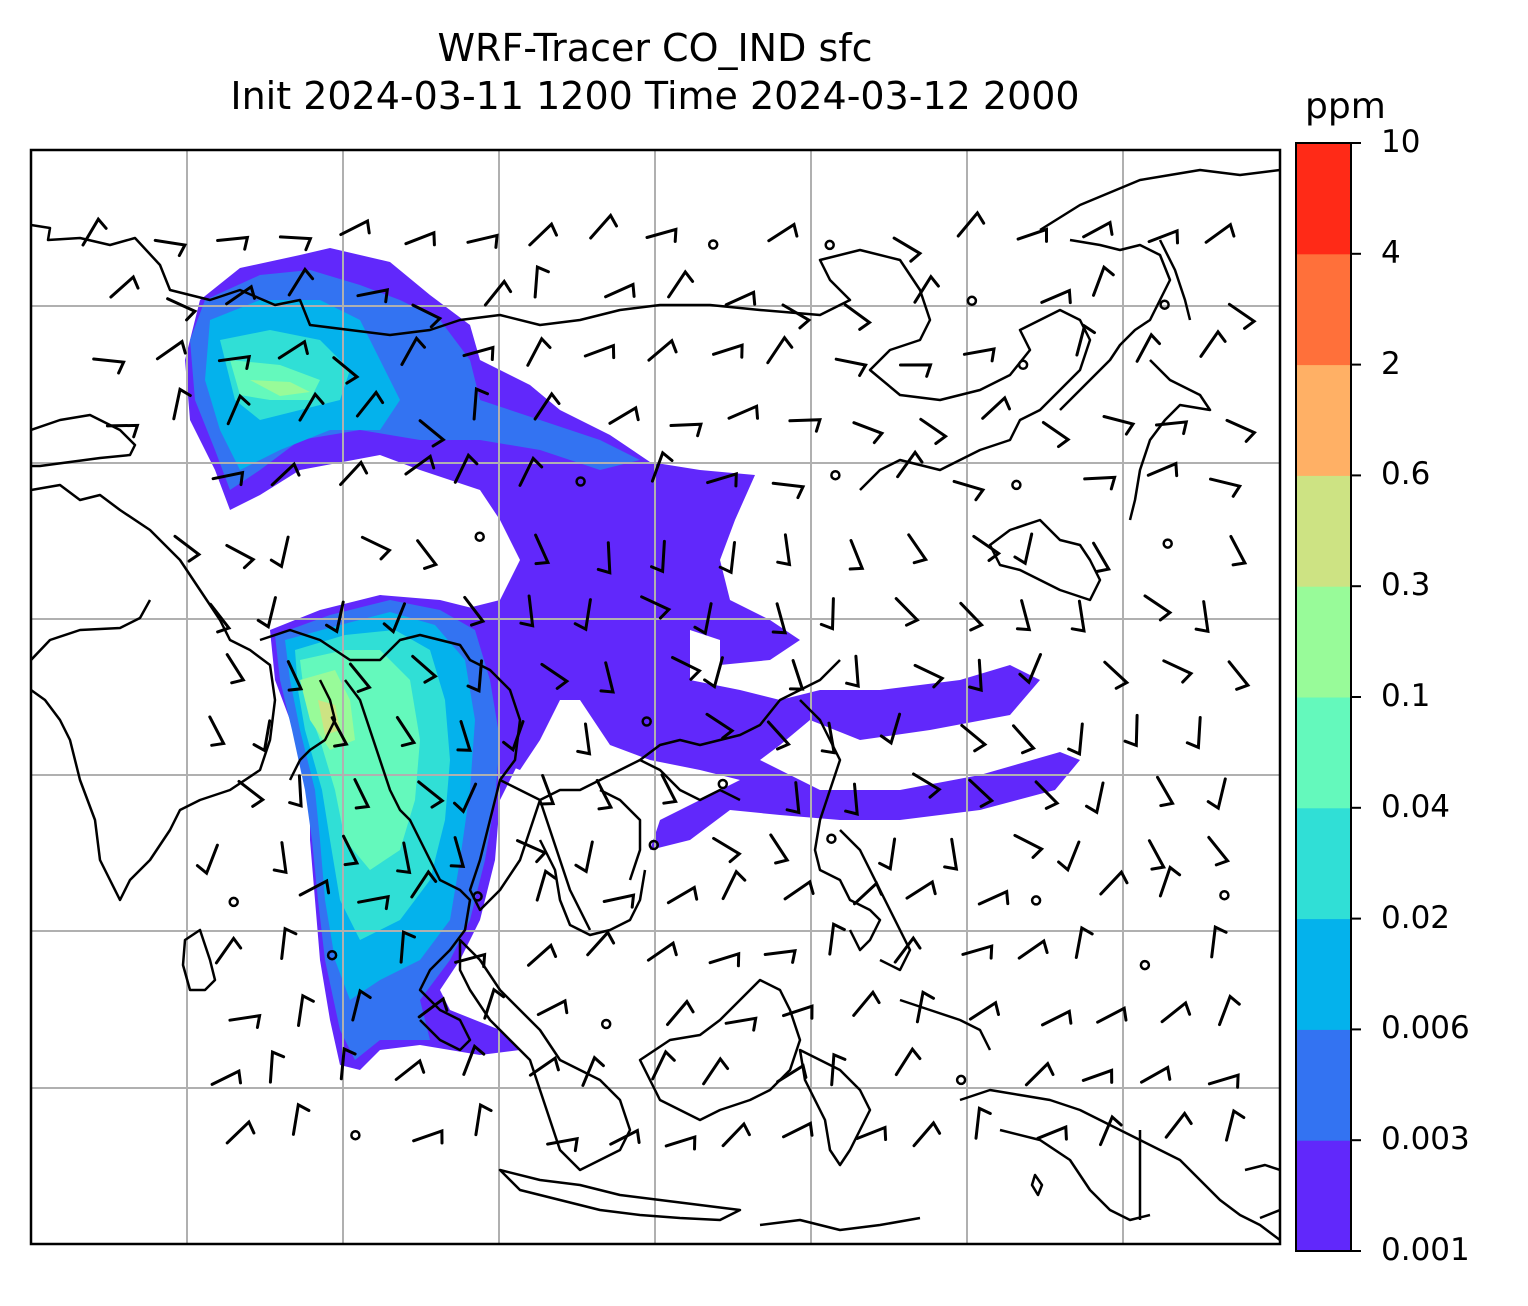  What do you see at coordinates (329, 717) in the screenshot?
I see `plume-south-peak` at bounding box center [329, 717].